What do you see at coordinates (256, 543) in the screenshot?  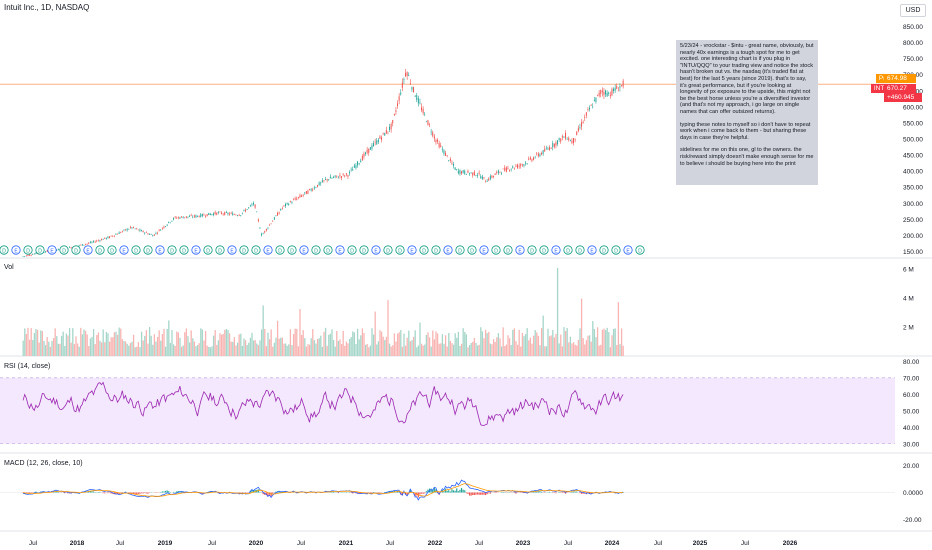 I see `time-axis-label: 2020` at bounding box center [256, 543].